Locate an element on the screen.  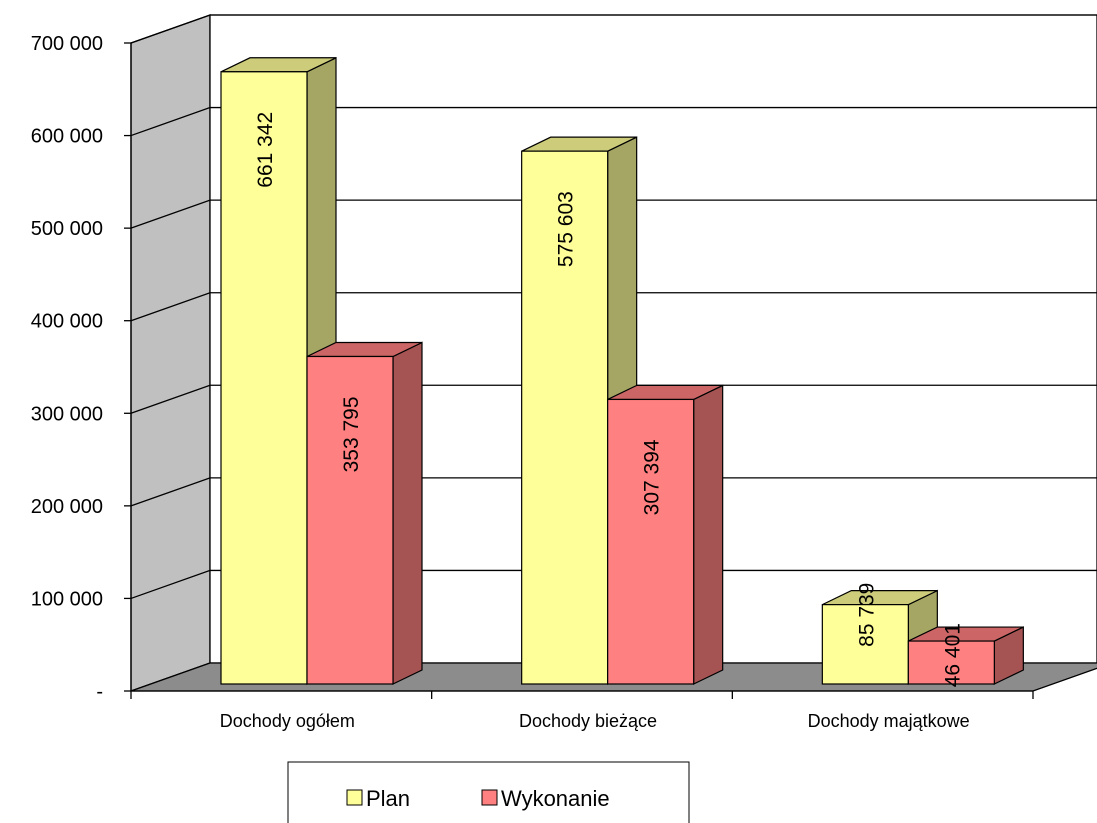
y-tick-label: 700 000 is located at coordinates (67, 44).